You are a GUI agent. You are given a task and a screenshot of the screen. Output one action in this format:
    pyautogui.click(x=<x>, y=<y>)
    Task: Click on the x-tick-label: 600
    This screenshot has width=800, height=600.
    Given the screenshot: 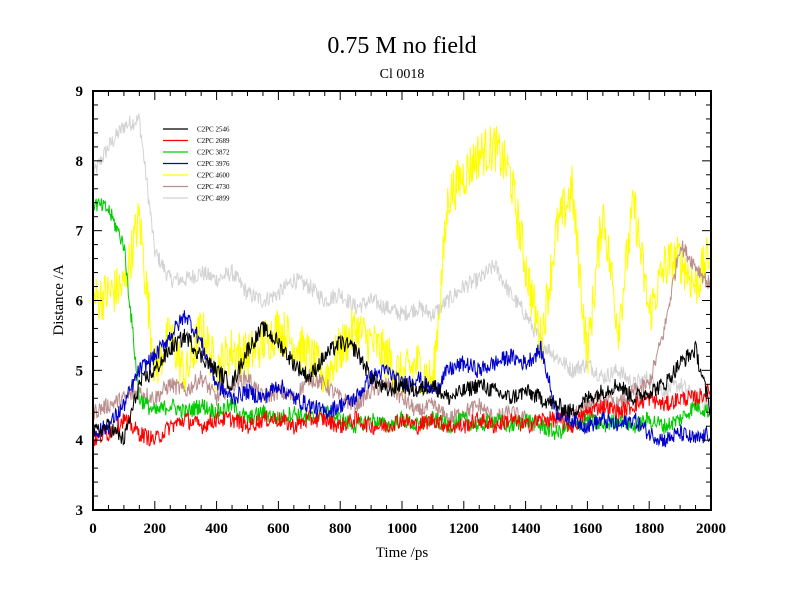 What is the action you would take?
    pyautogui.click(x=278, y=529)
    